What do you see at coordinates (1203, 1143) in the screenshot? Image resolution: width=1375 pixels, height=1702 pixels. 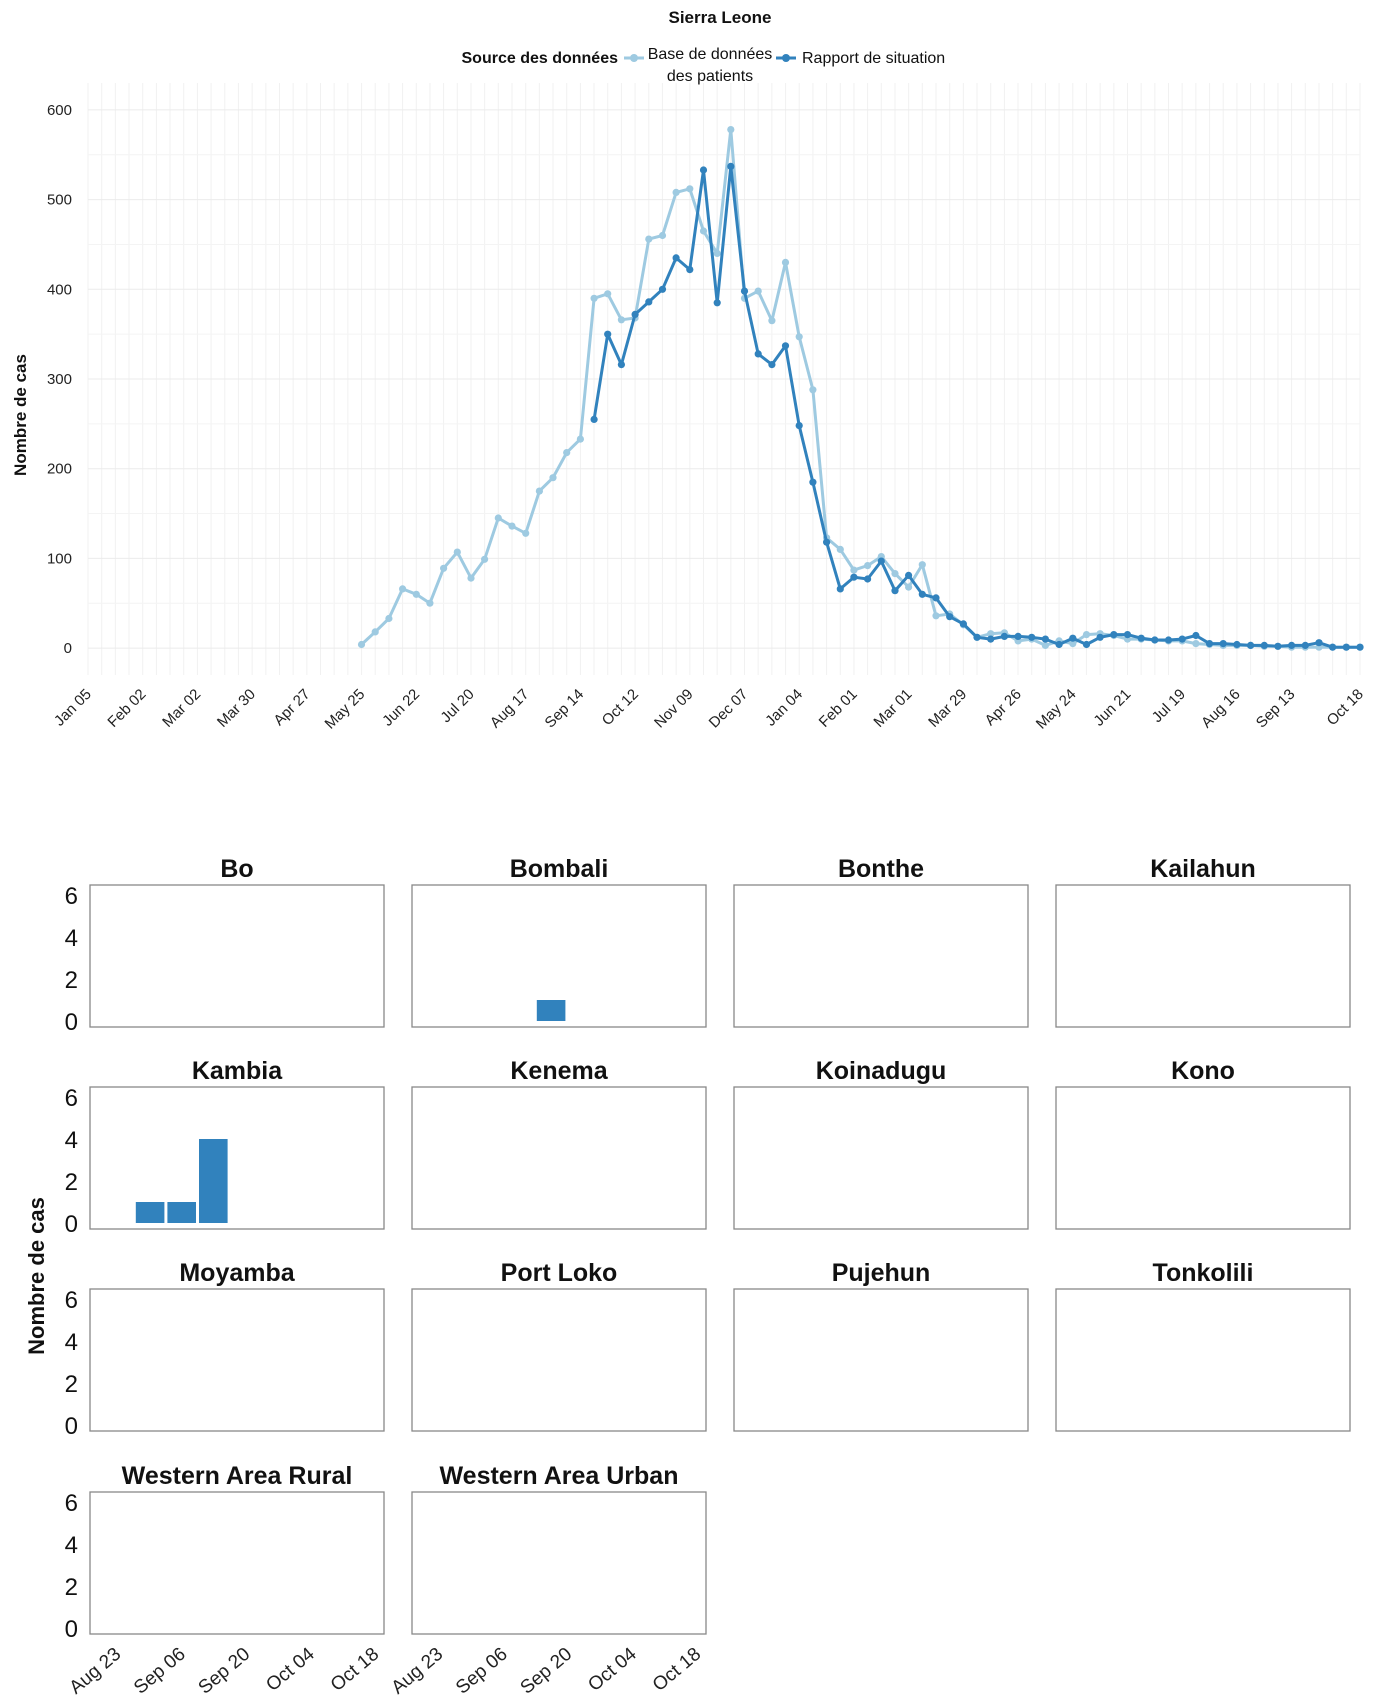 I see `facet-panel: Kono` at bounding box center [1203, 1143].